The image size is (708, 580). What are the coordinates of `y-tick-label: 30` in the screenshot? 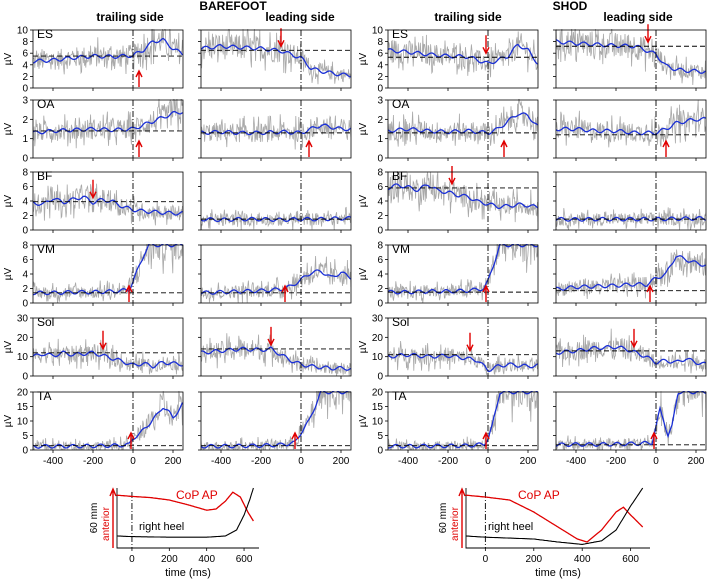 It's located at (378, 319).